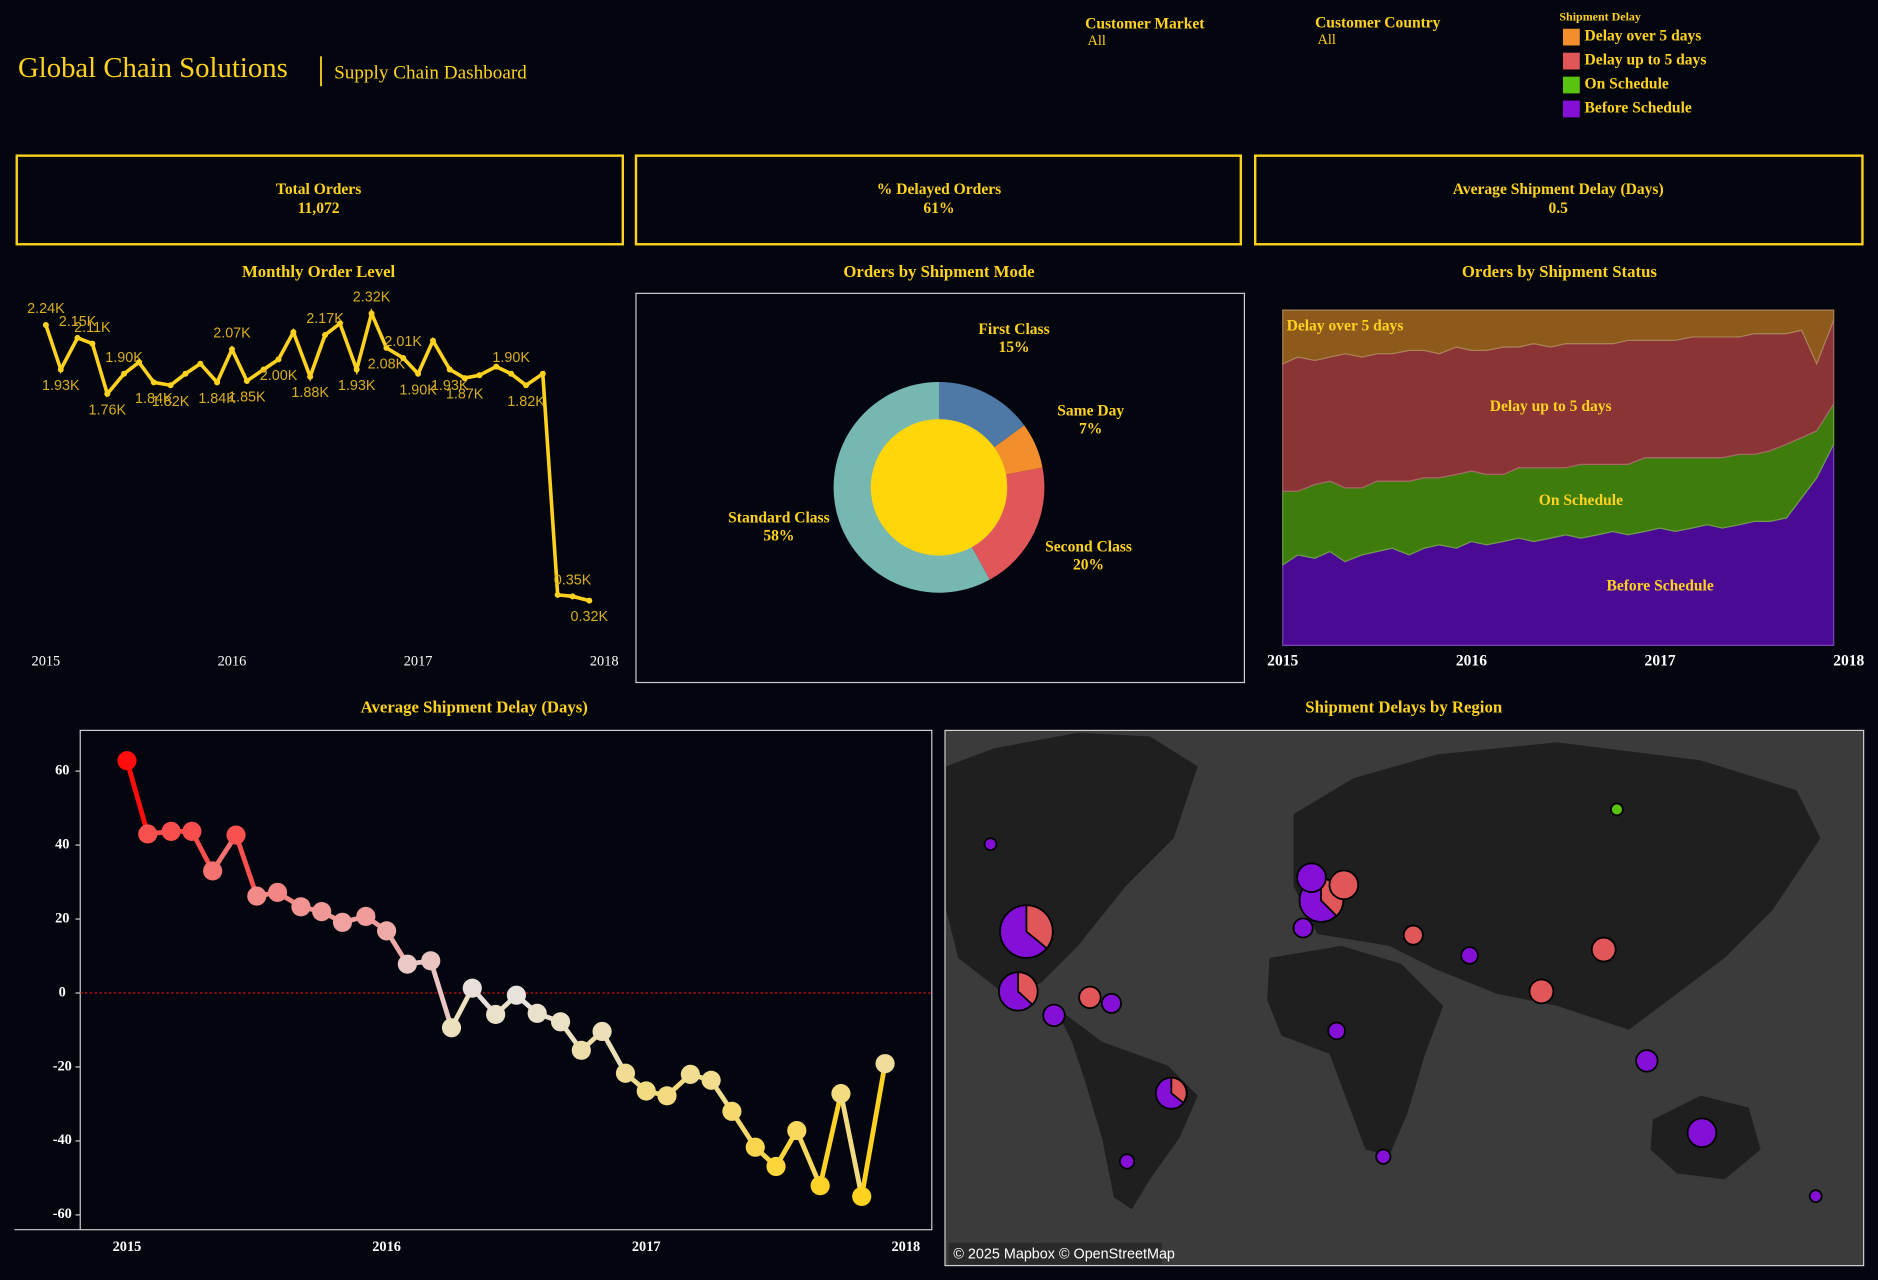 This screenshot has width=1878, height=1280. Describe the element at coordinates (1659, 585) in the screenshot. I see `area-label: Before Schedule` at that location.